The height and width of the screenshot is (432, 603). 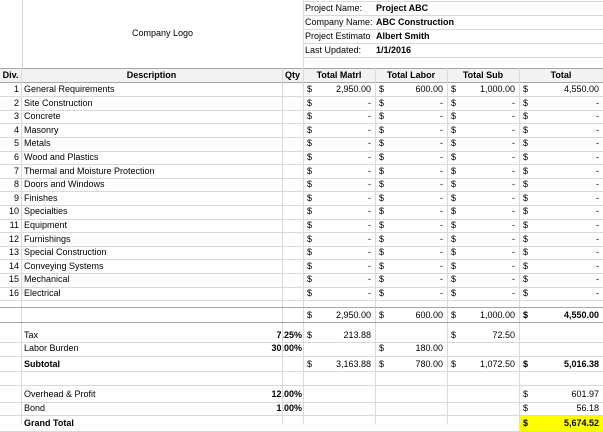 I want to click on item-description: Site Construction, so click(x=58, y=102).